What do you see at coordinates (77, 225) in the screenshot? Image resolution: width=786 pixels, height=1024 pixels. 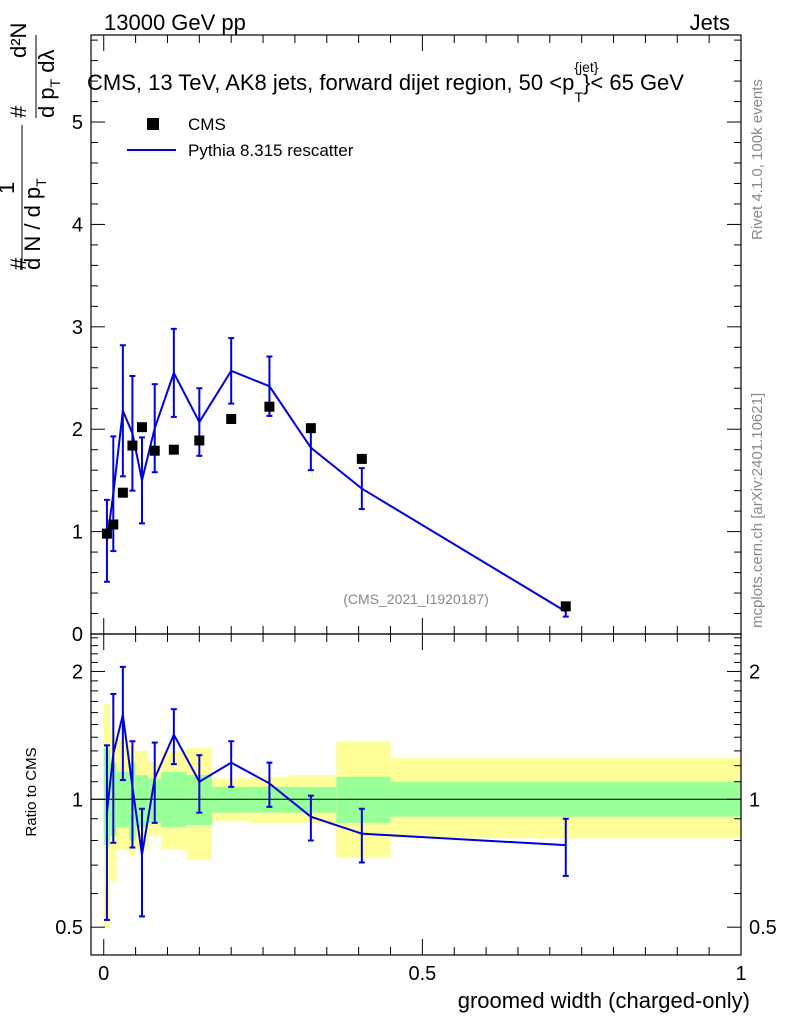 I see `main-y-tick-label-4: 4` at bounding box center [77, 225].